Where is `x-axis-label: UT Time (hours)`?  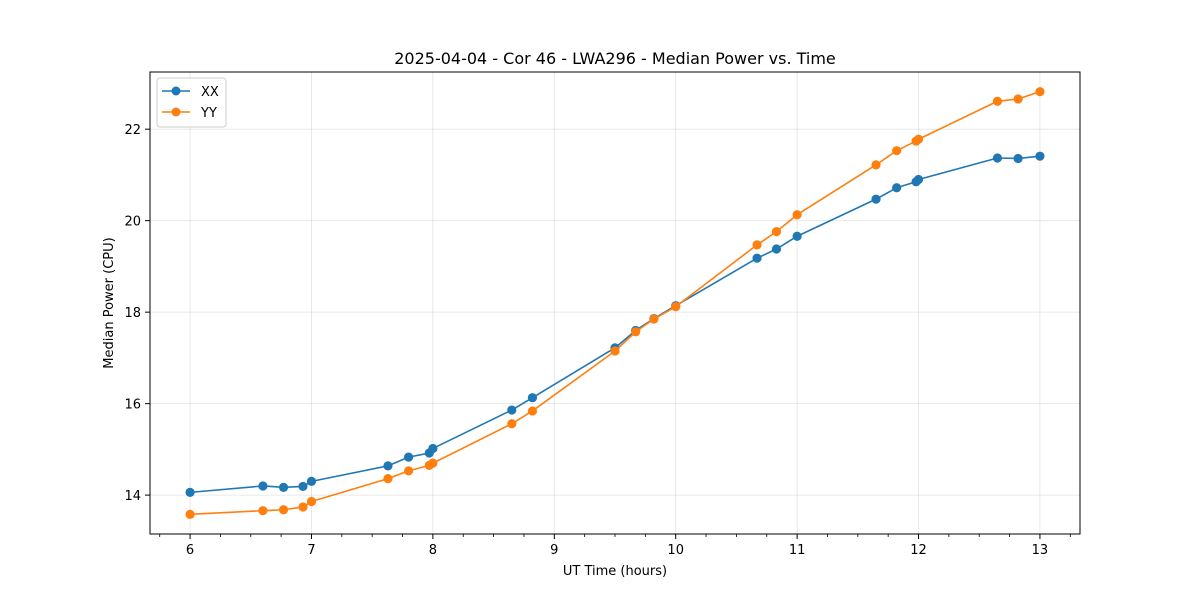 x-axis-label: UT Time (hours) is located at coordinates (615, 571).